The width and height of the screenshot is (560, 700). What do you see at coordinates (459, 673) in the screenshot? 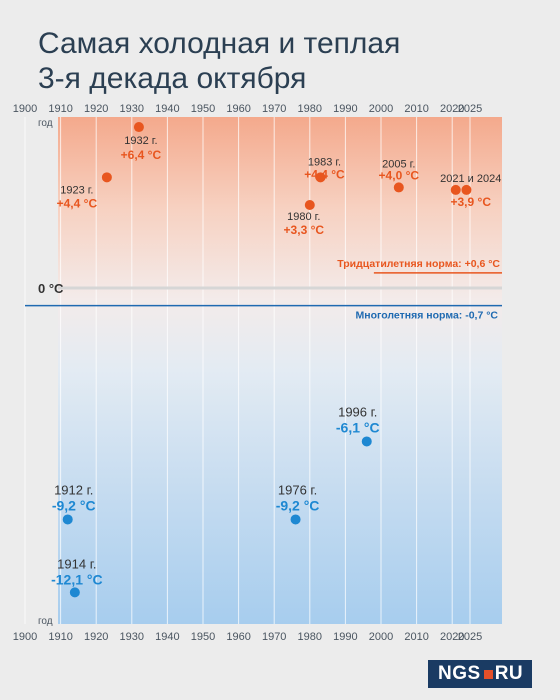
I see `logo-main: NGS` at bounding box center [459, 673].